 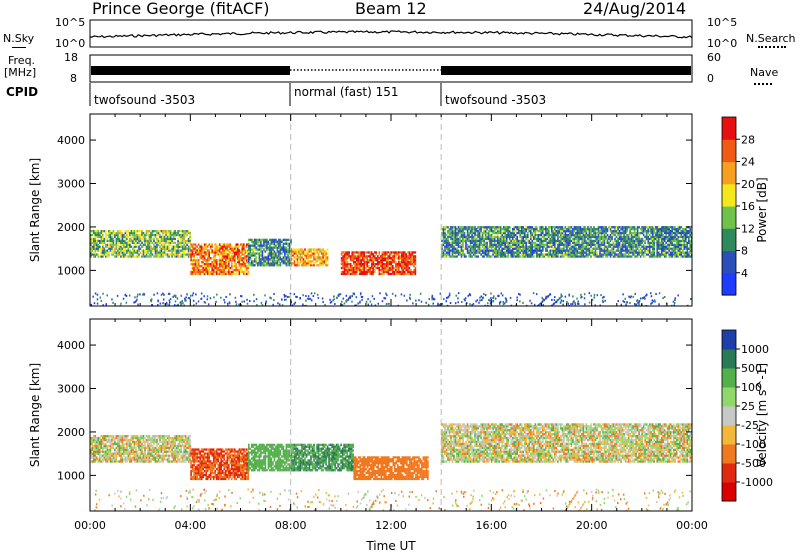 What do you see at coordinates (762, 209) in the screenshot?
I see `power-colorbar-label: Power [dB]` at bounding box center [762, 209].